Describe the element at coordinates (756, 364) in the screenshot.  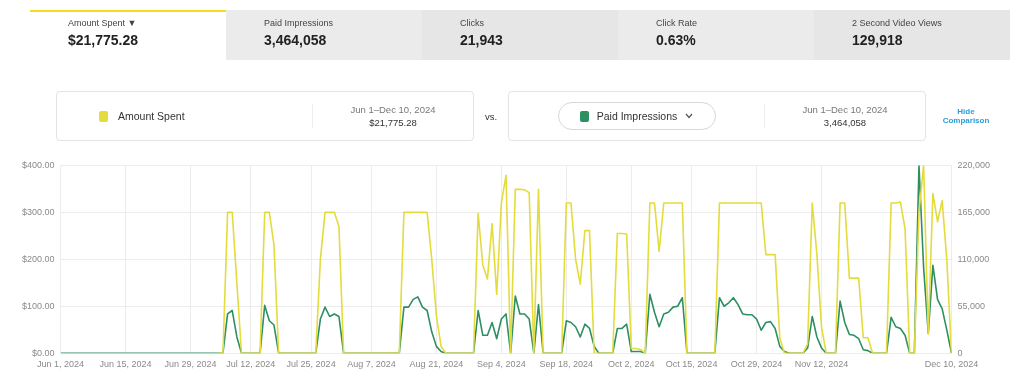
I see `x-tick-label: Oct 29, 2024` at that location.